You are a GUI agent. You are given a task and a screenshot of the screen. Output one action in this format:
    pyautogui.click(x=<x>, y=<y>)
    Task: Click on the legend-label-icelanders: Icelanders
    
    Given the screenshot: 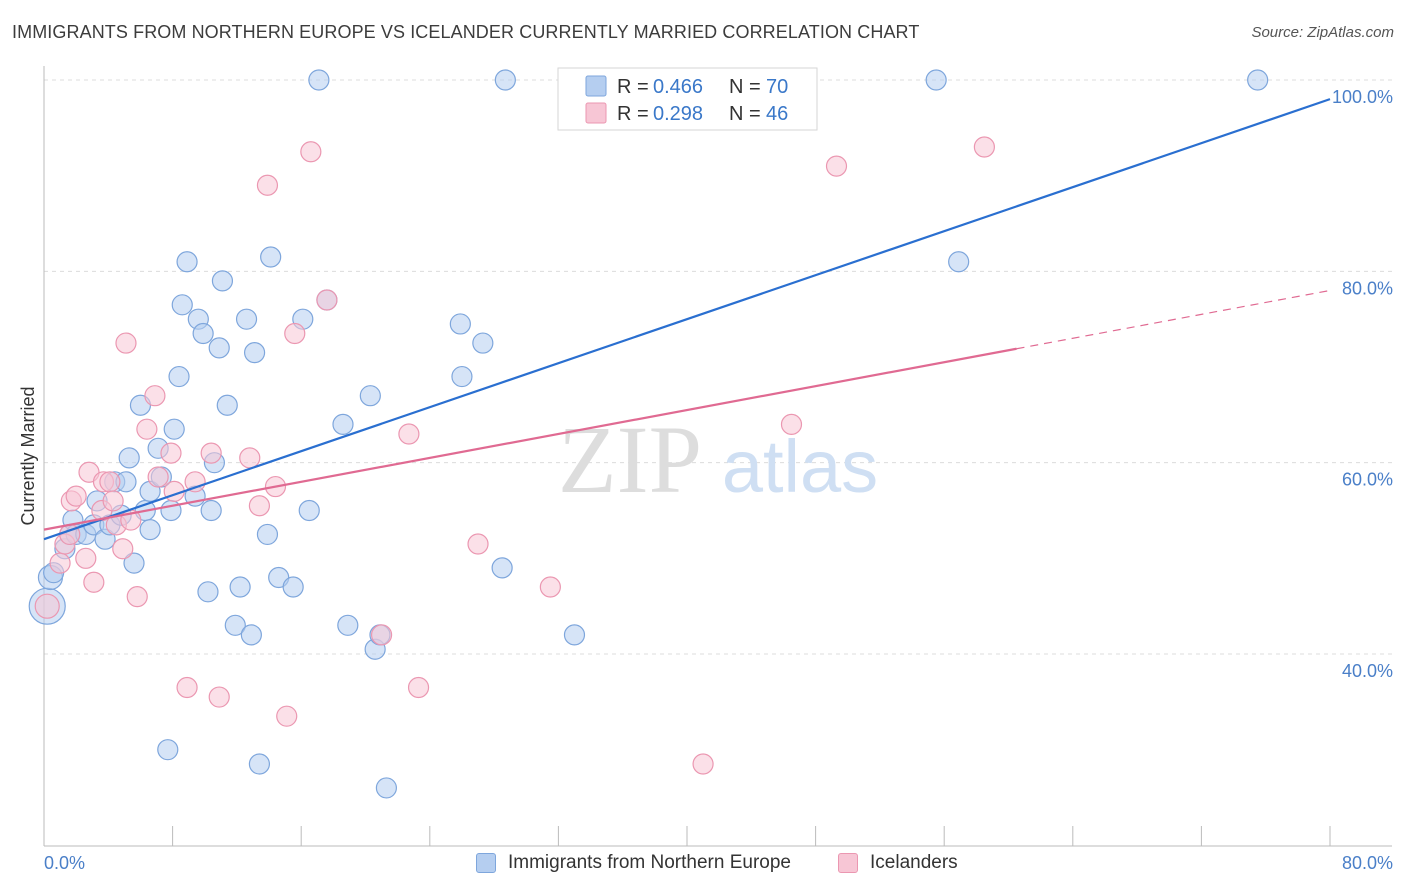 What is the action you would take?
    pyautogui.click(x=914, y=862)
    